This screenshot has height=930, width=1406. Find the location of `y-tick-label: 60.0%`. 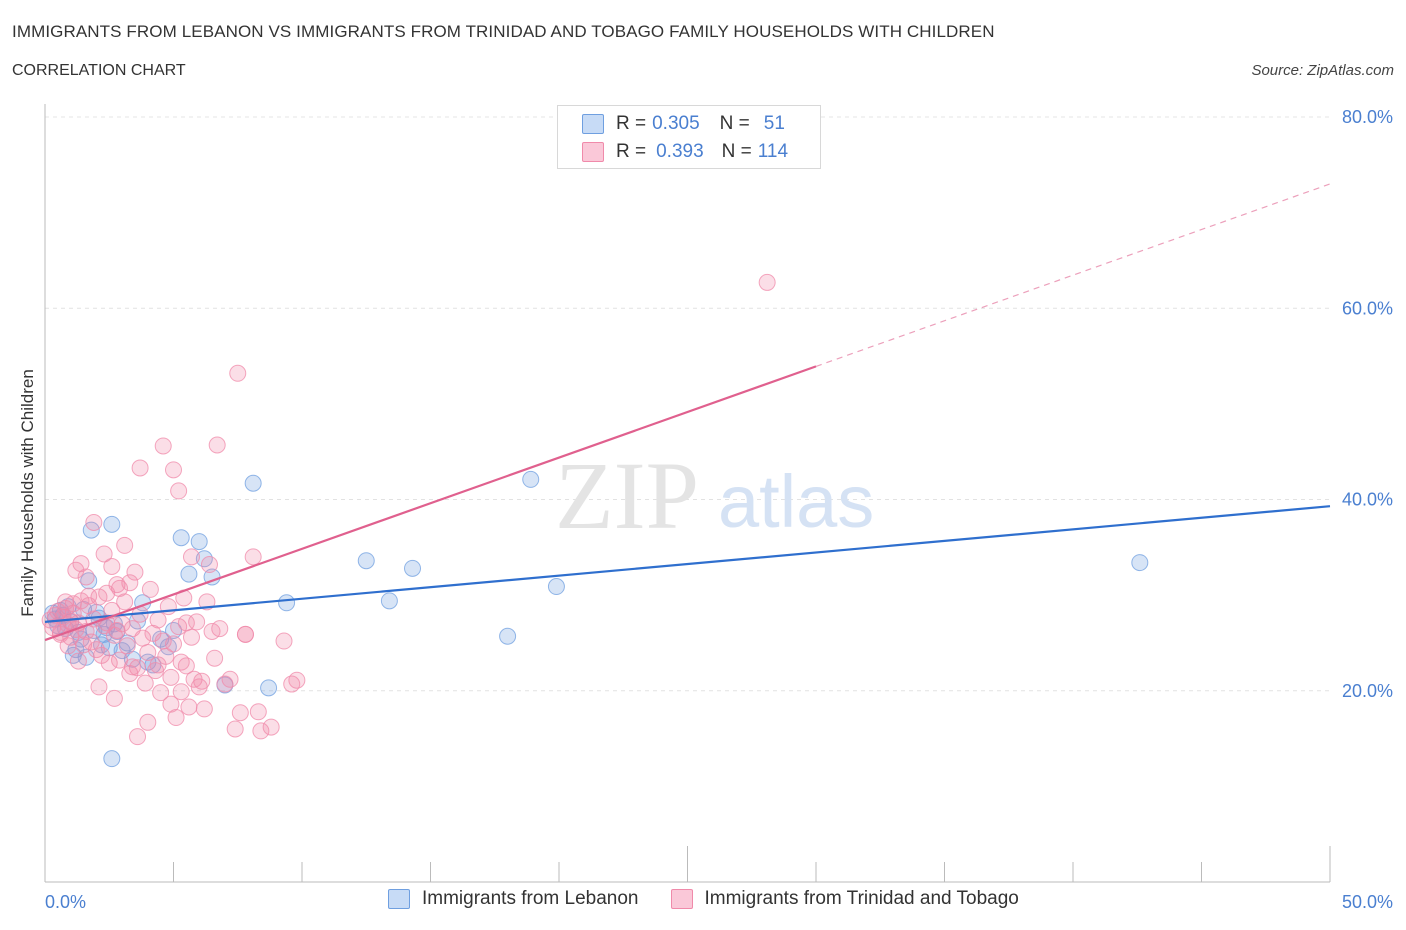

y-tick-label: 60.0% is located at coordinates (1367, 308).